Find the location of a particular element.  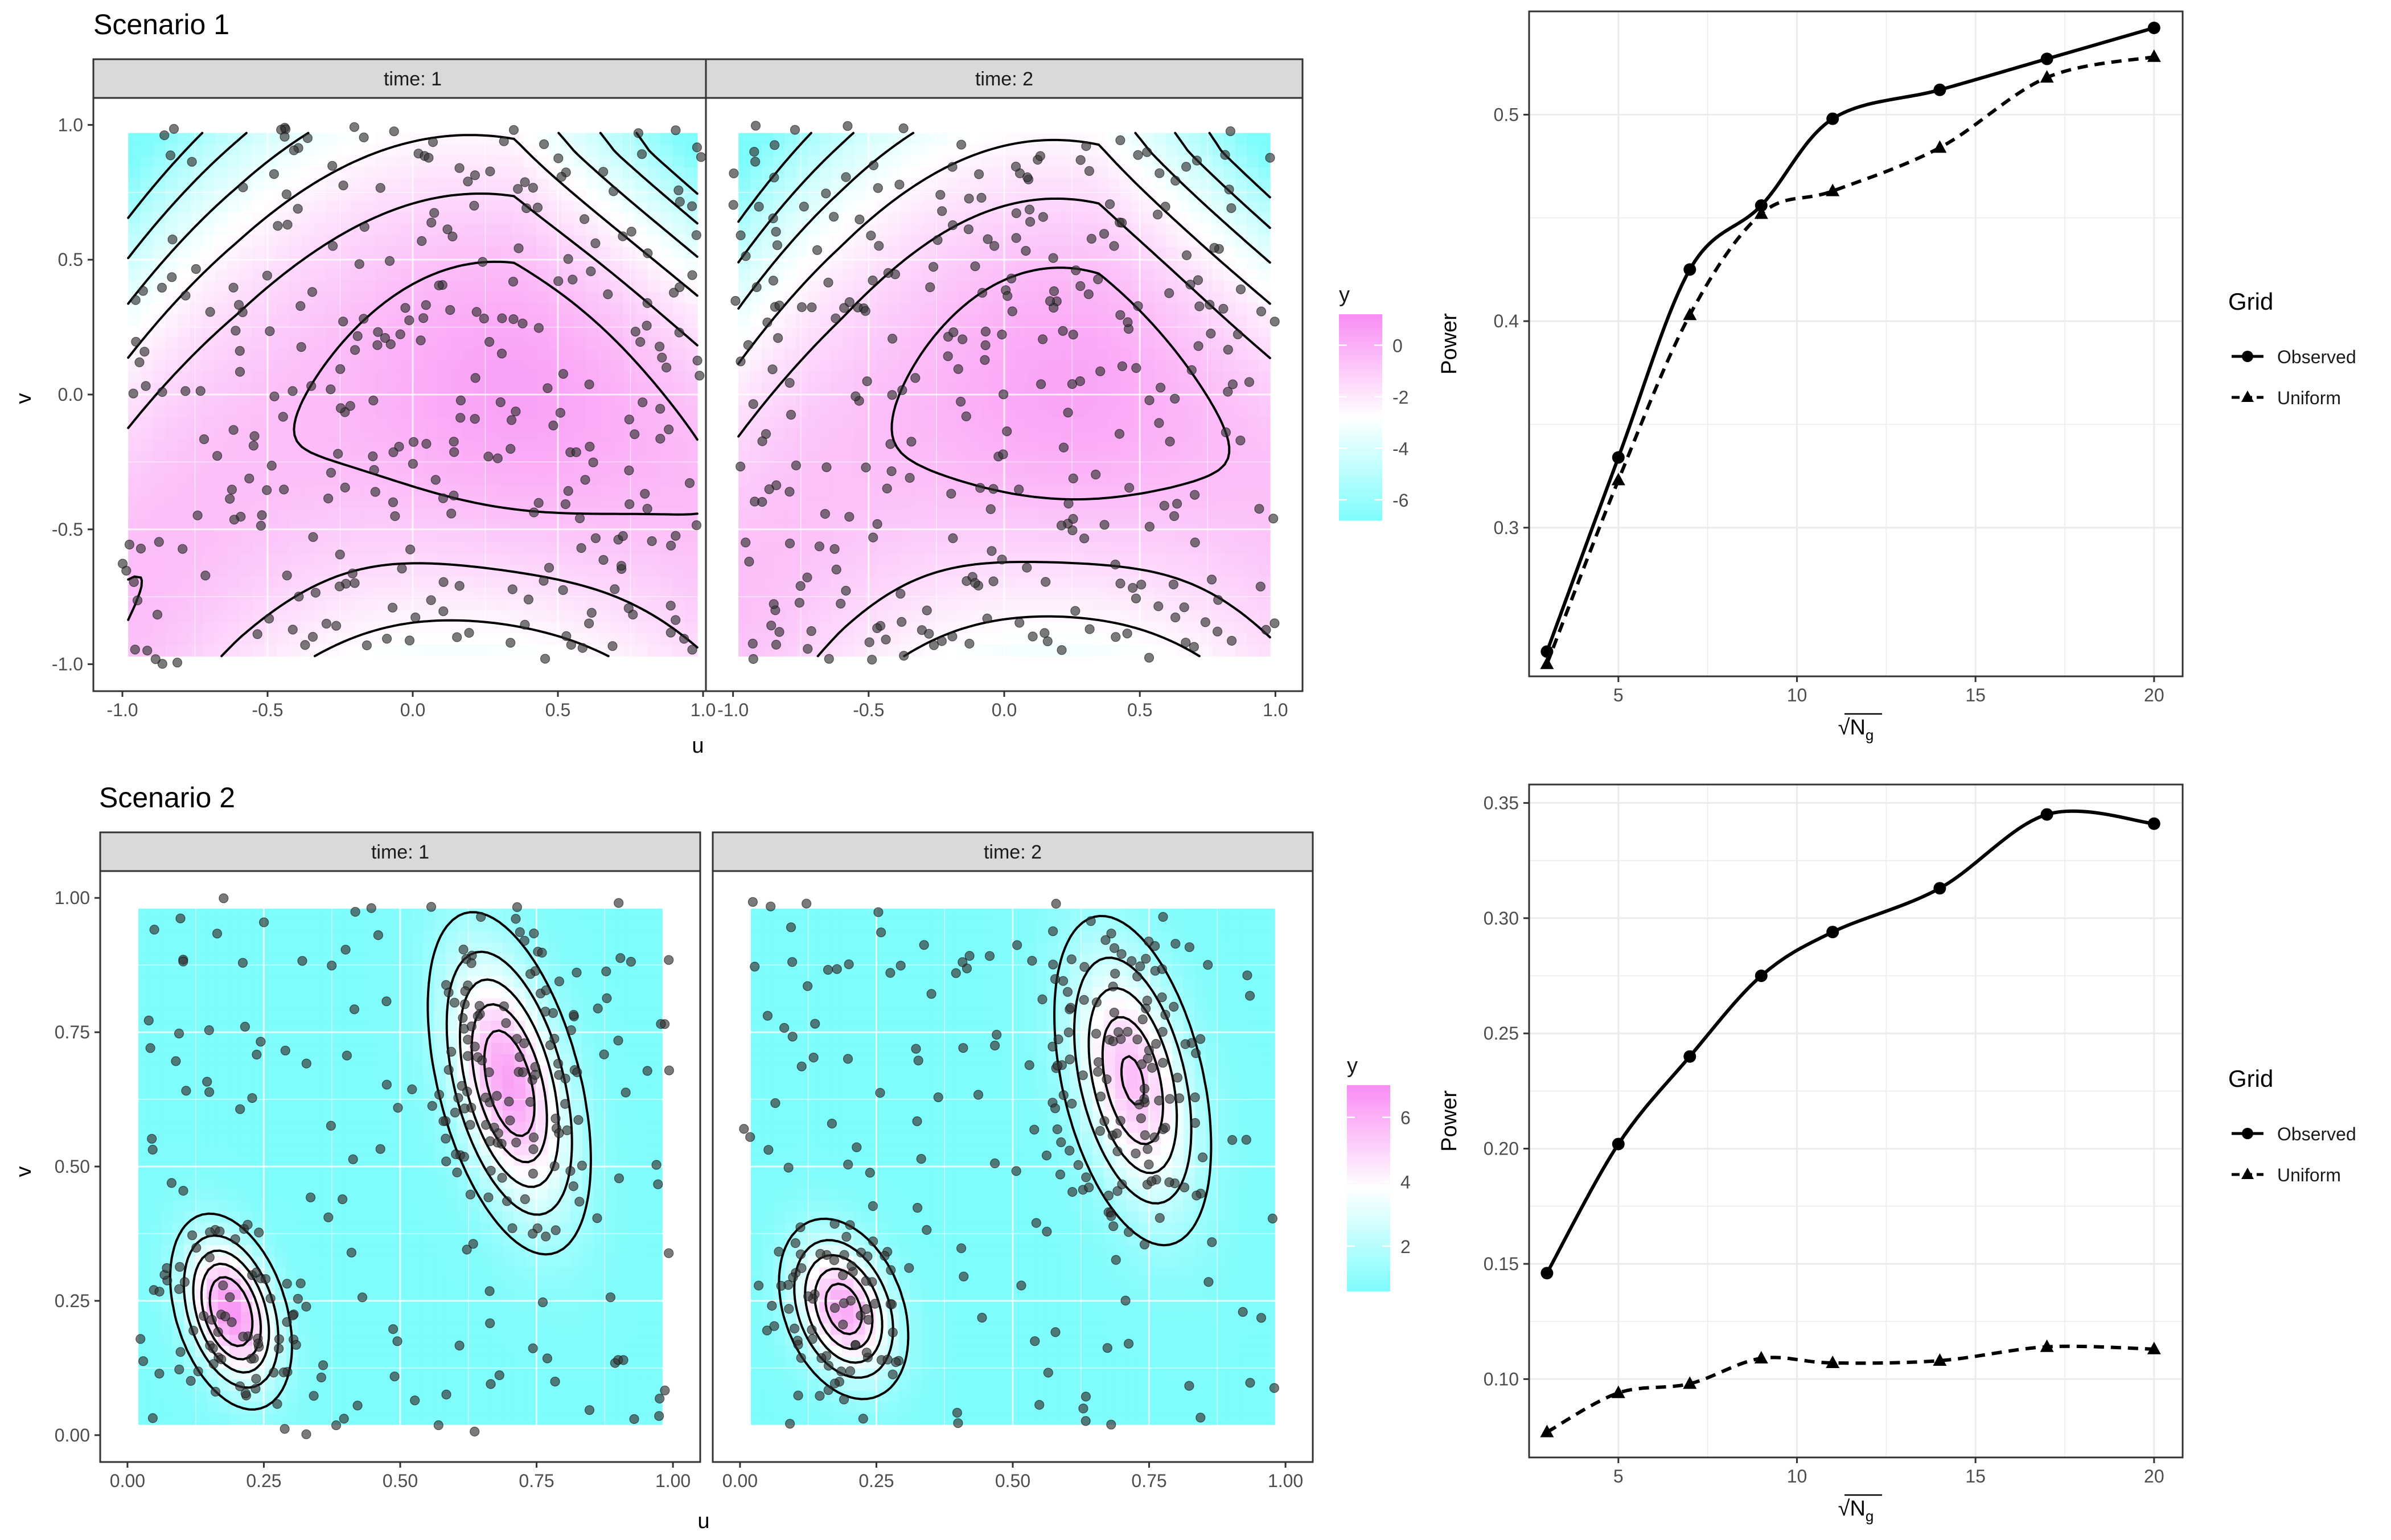

s1-t1-y-tick-label: 0.0 is located at coordinates (70, 395).